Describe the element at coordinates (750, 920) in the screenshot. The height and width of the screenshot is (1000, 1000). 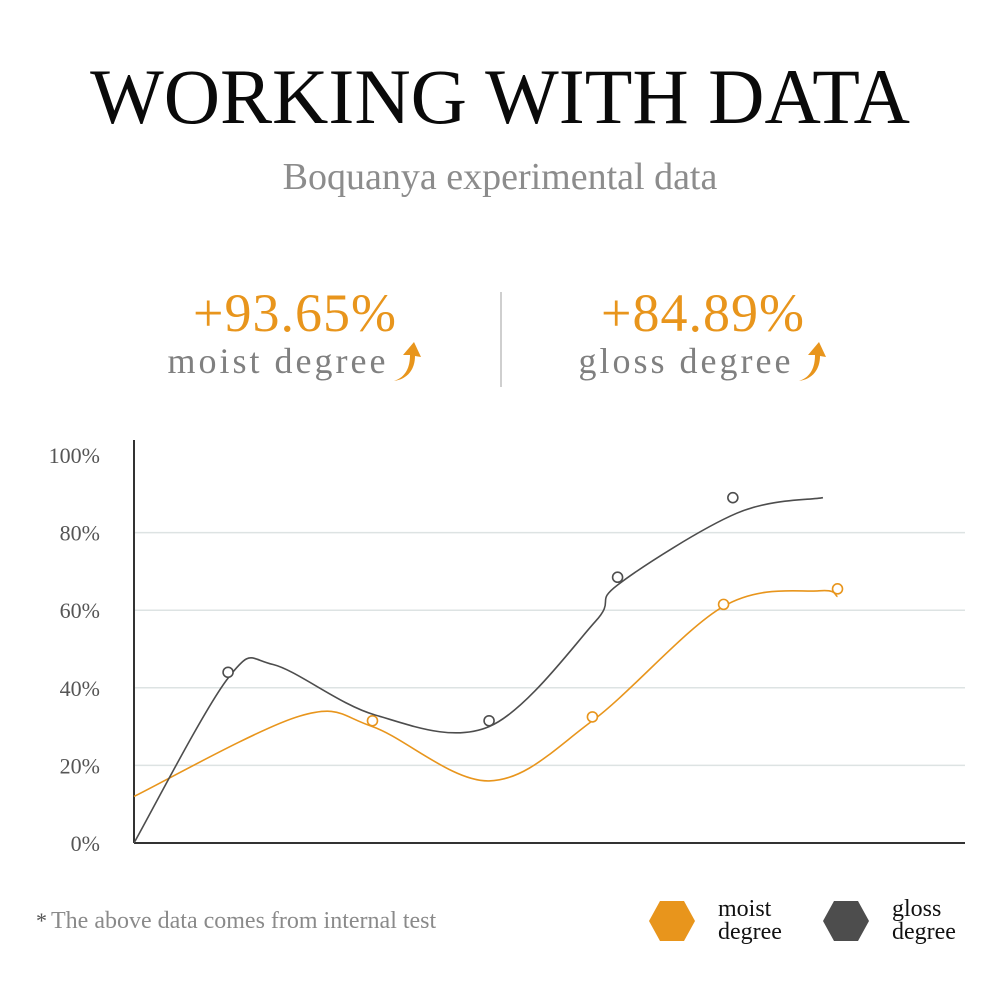
I see `legend-label-moist: moist degree` at that location.